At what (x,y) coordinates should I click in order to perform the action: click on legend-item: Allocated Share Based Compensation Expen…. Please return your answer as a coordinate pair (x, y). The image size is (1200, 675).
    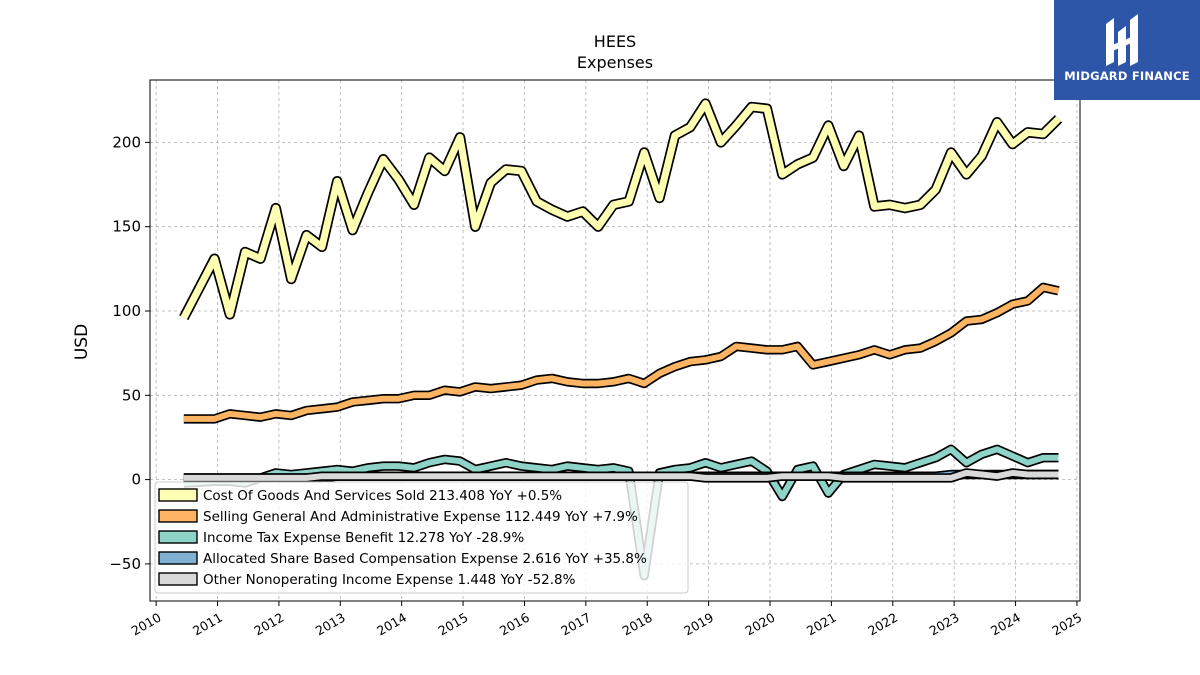
    Looking at the image, I should click on (402, 559).